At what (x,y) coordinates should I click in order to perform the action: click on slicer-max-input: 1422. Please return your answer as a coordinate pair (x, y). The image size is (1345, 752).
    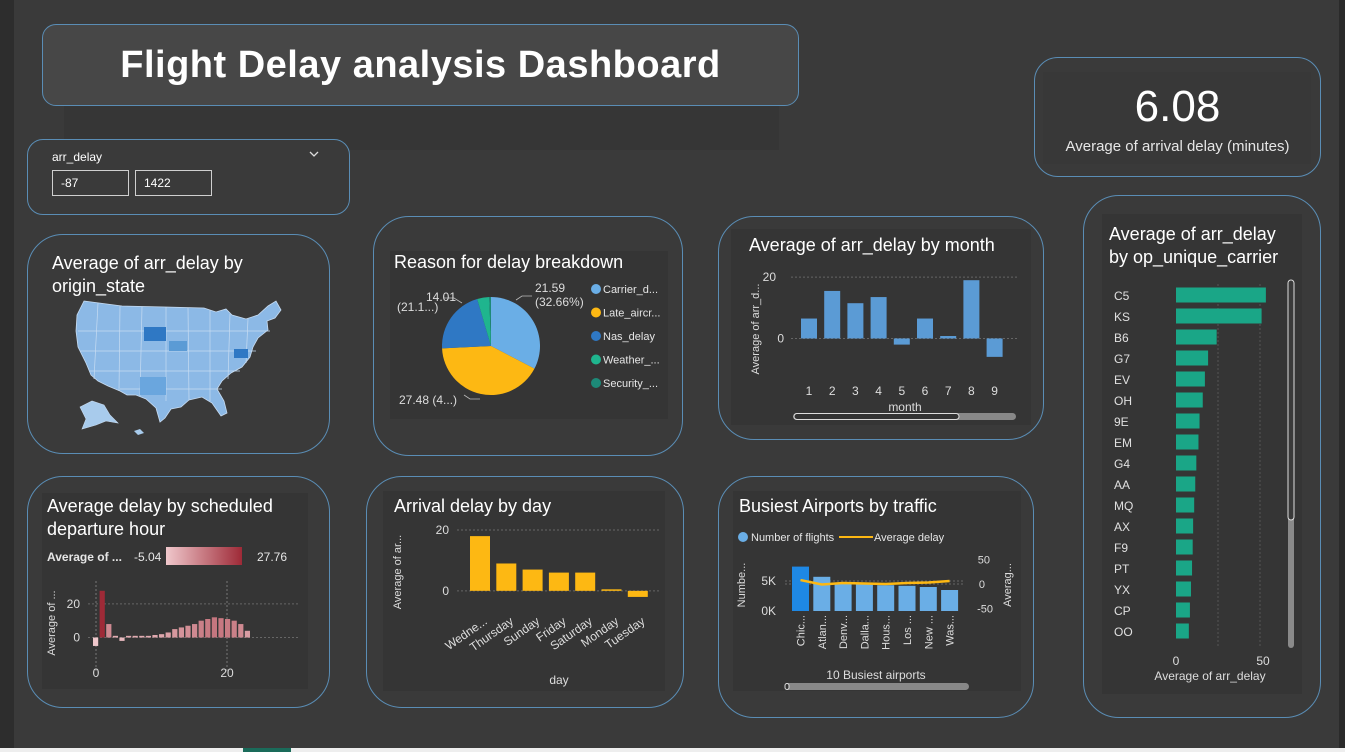
    Looking at the image, I should click on (173, 183).